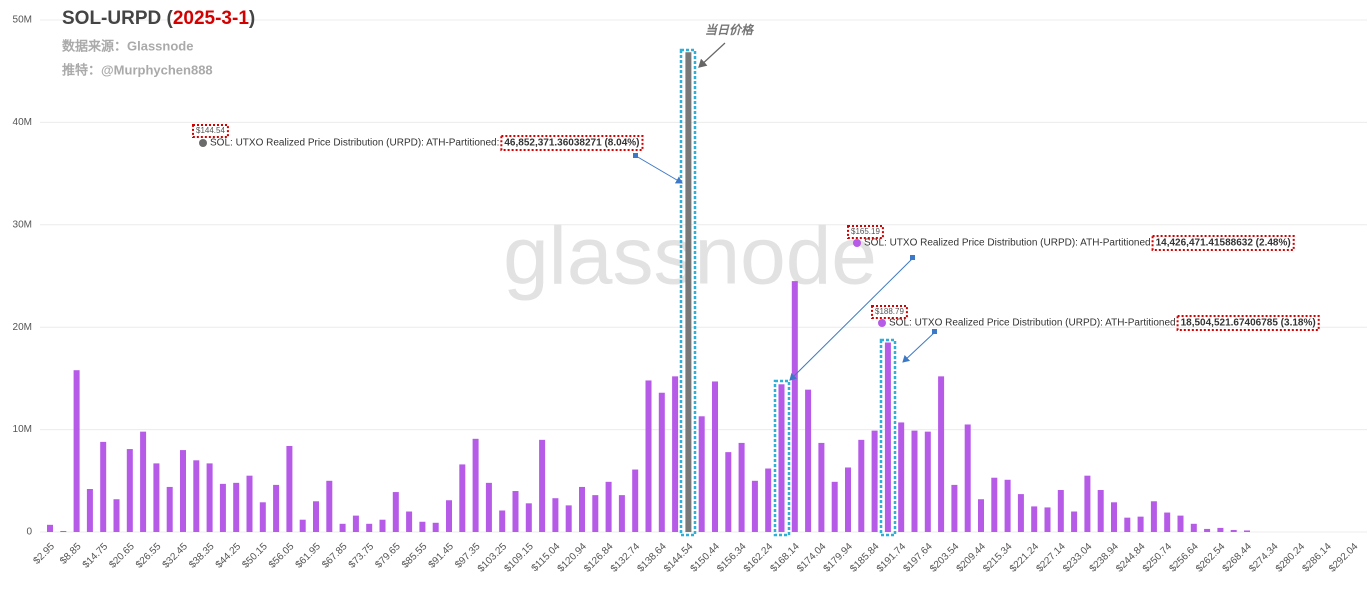 The width and height of the screenshot is (1367, 591). I want to click on x-tick-label: $91.45, so click(442, 556).